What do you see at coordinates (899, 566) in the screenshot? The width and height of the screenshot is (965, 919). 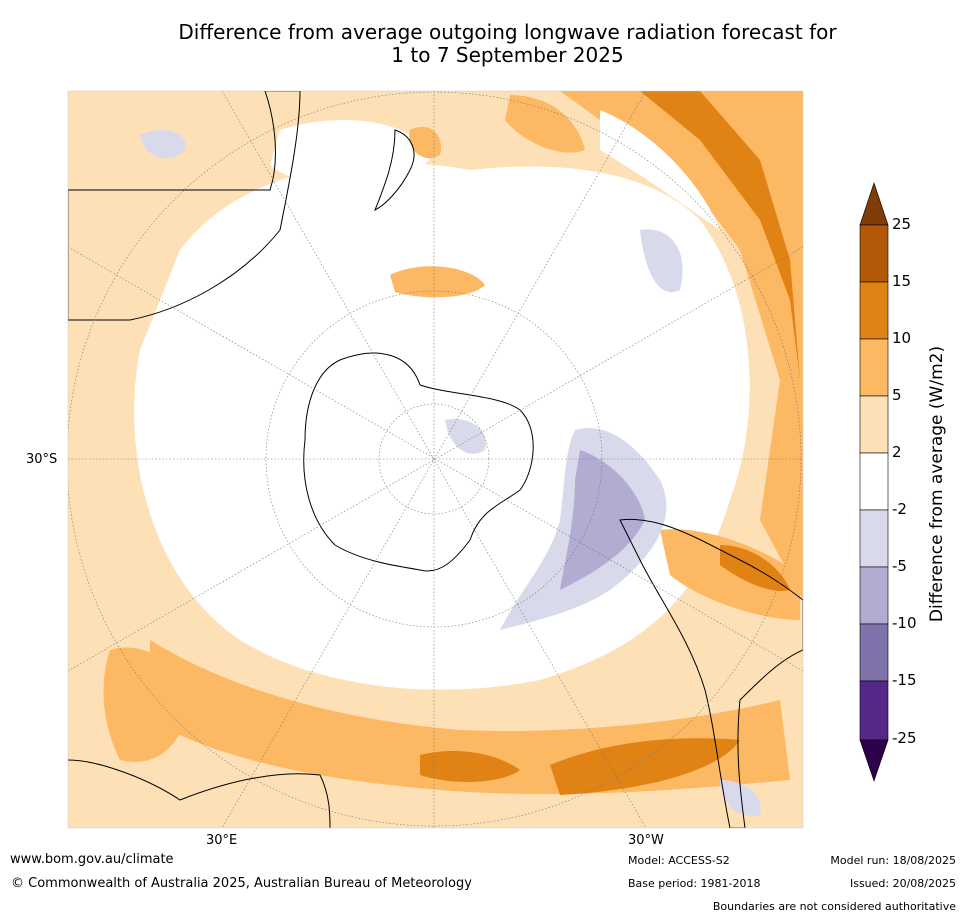 I see `colorbar-tick: -5` at bounding box center [899, 566].